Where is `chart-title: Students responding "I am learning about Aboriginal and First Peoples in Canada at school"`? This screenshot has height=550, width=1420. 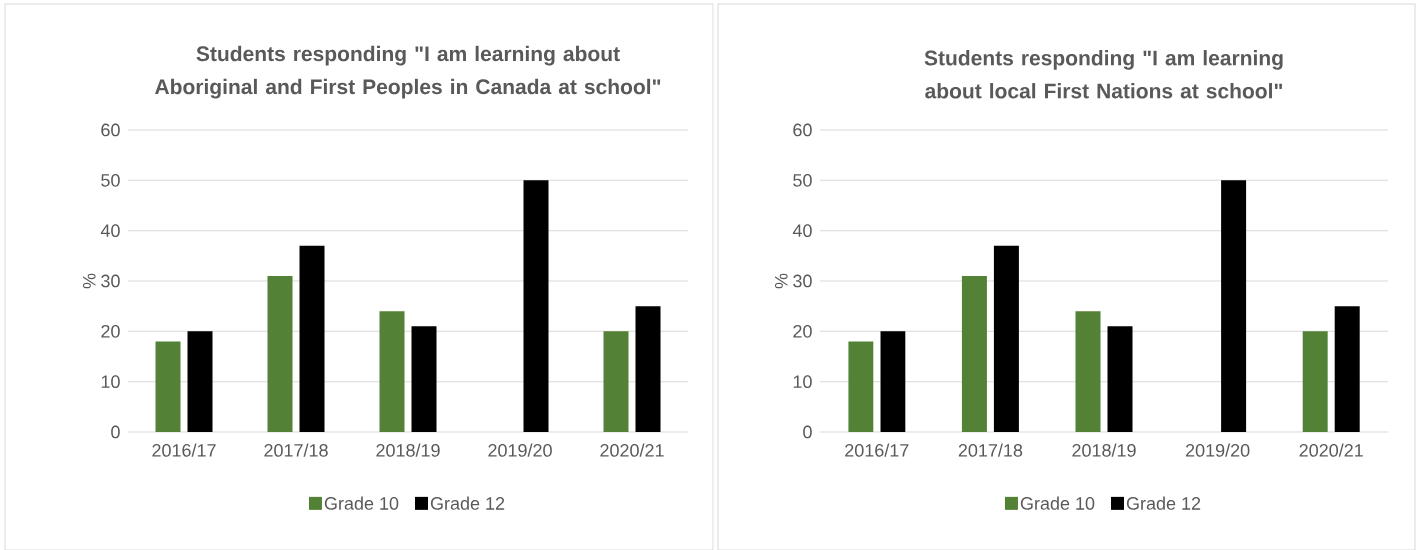 chart-title: Students responding "I am learning about Aboriginal and First Peoples in Canada at school" is located at coordinates (408, 72).